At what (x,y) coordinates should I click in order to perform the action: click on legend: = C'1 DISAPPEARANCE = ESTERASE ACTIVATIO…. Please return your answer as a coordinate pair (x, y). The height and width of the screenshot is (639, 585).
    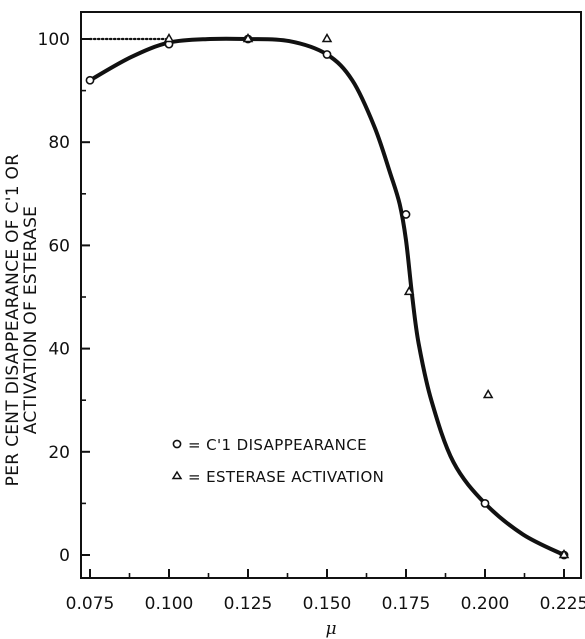
    Looking at the image, I should click on (277, 461).